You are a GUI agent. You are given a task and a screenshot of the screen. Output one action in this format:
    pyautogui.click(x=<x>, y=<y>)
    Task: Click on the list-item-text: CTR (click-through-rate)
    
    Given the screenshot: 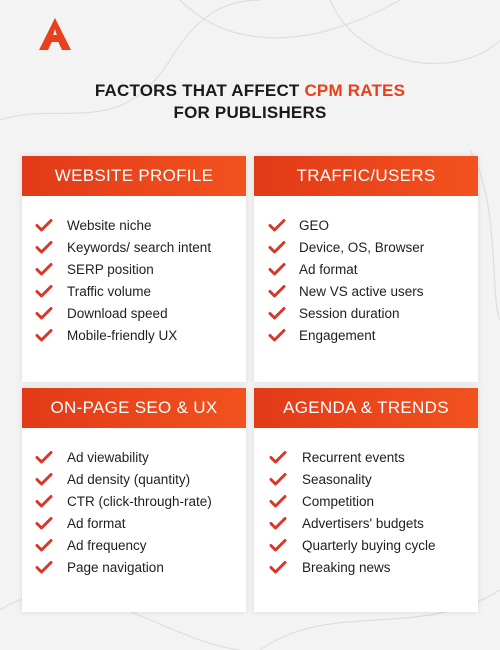 What is the action you would take?
    pyautogui.click(x=139, y=501)
    